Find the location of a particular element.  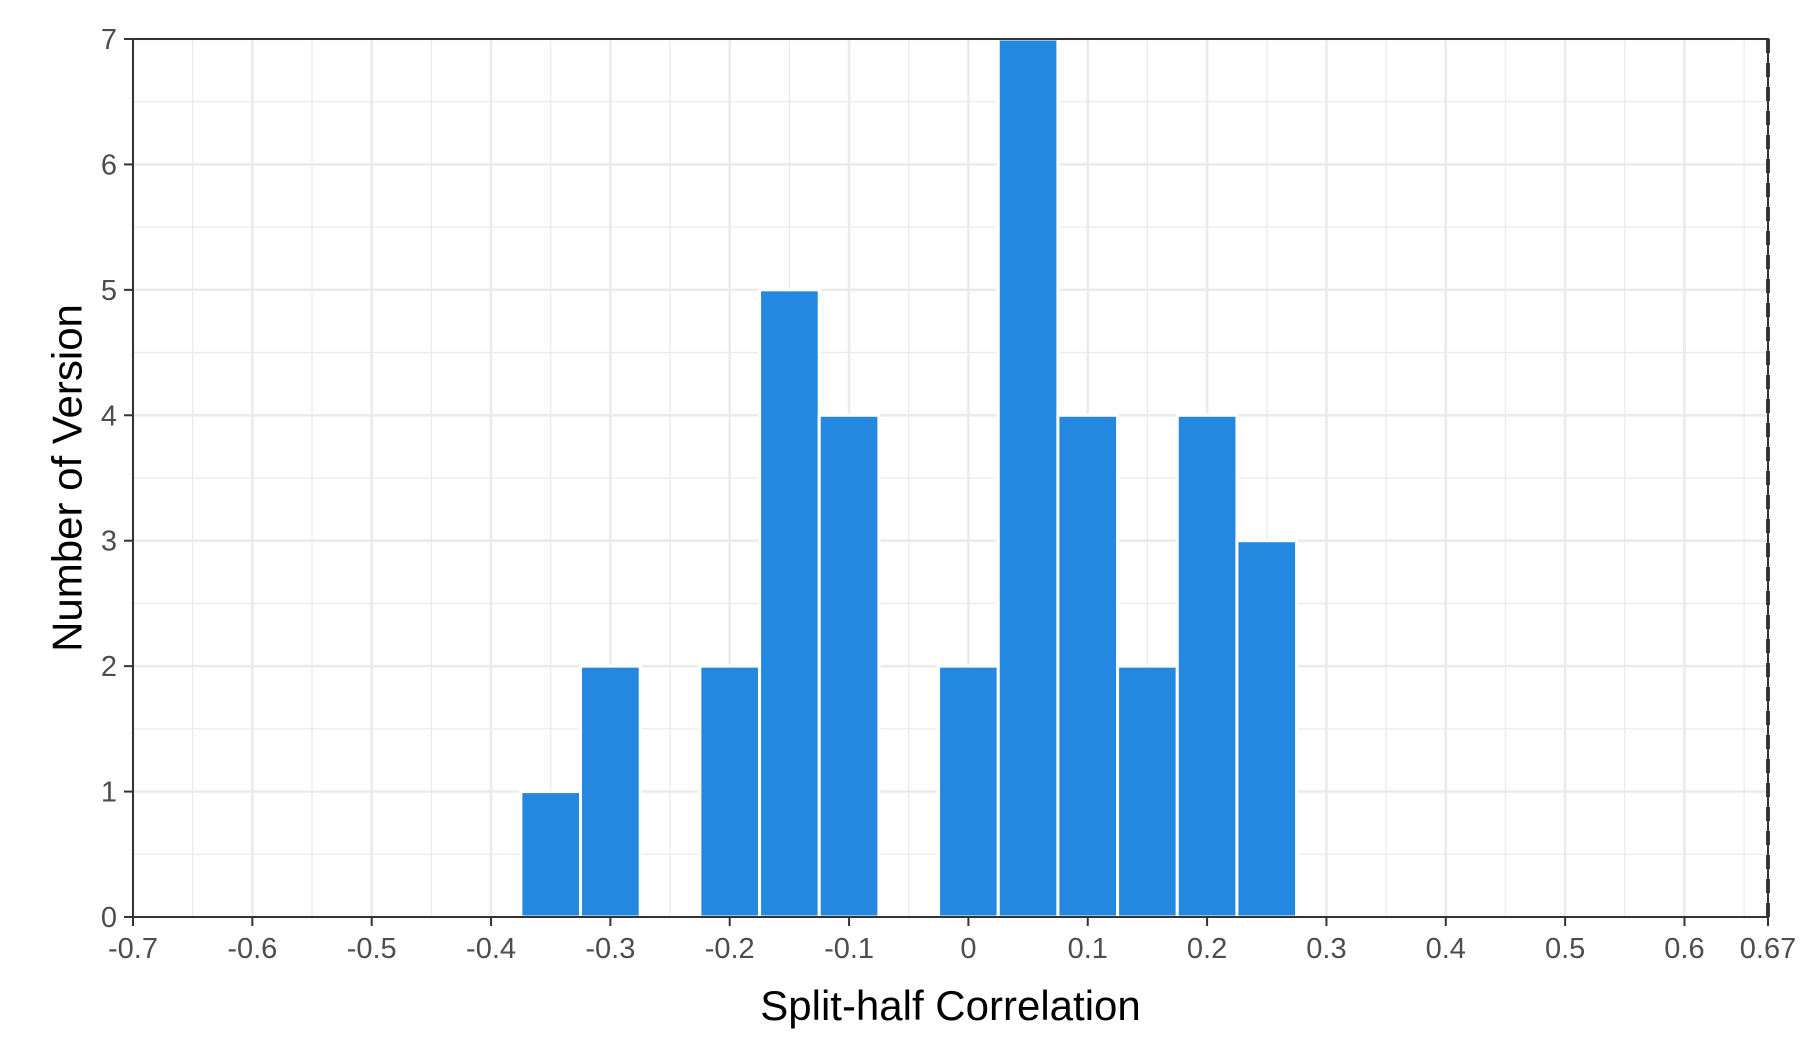

x-tick-label: -0.5 is located at coordinates (372, 949).